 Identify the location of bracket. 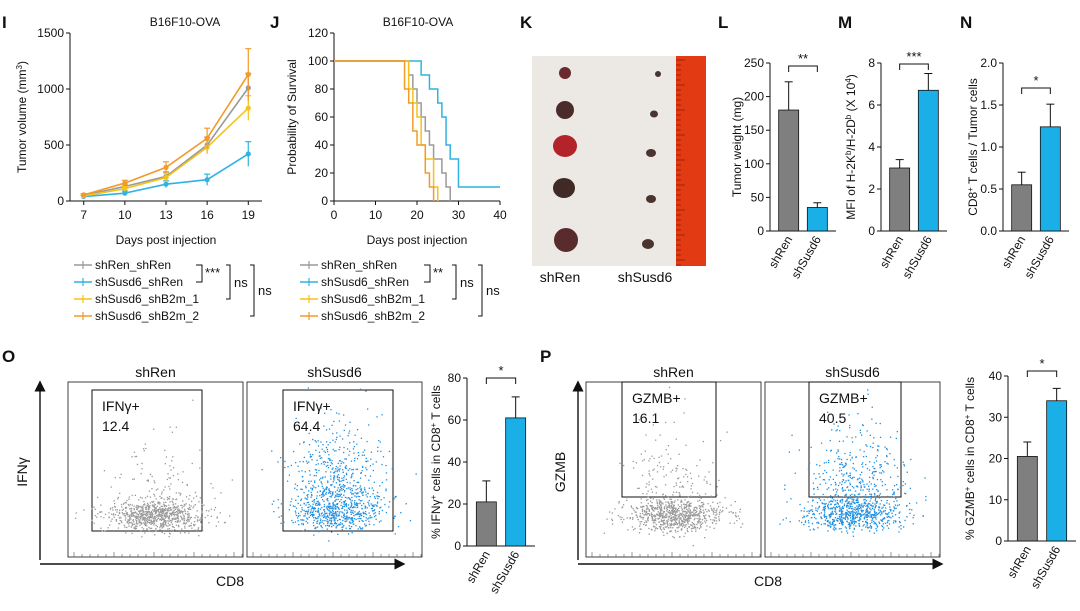
(427, 273).